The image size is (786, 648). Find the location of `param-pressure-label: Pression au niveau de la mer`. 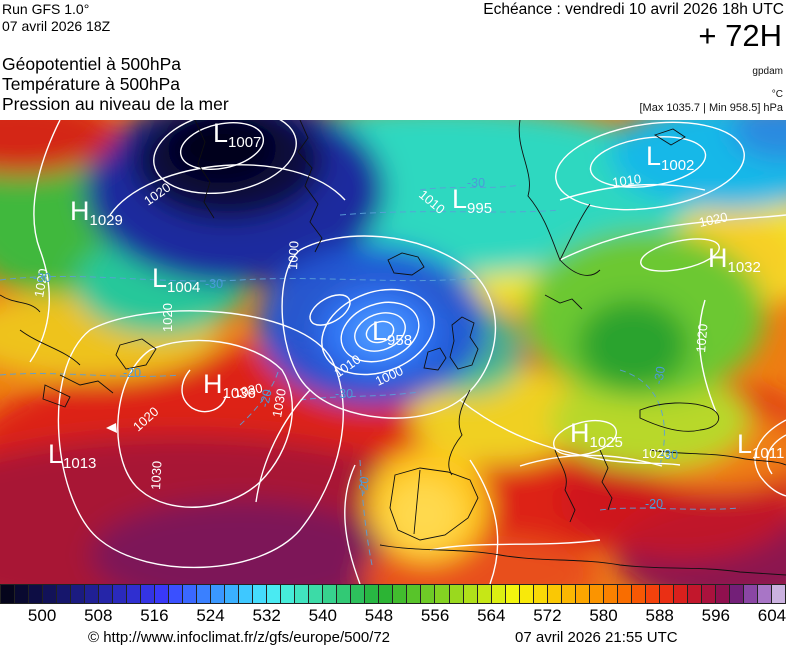

param-pressure-label: Pression au niveau de la mer is located at coordinates (115, 104).